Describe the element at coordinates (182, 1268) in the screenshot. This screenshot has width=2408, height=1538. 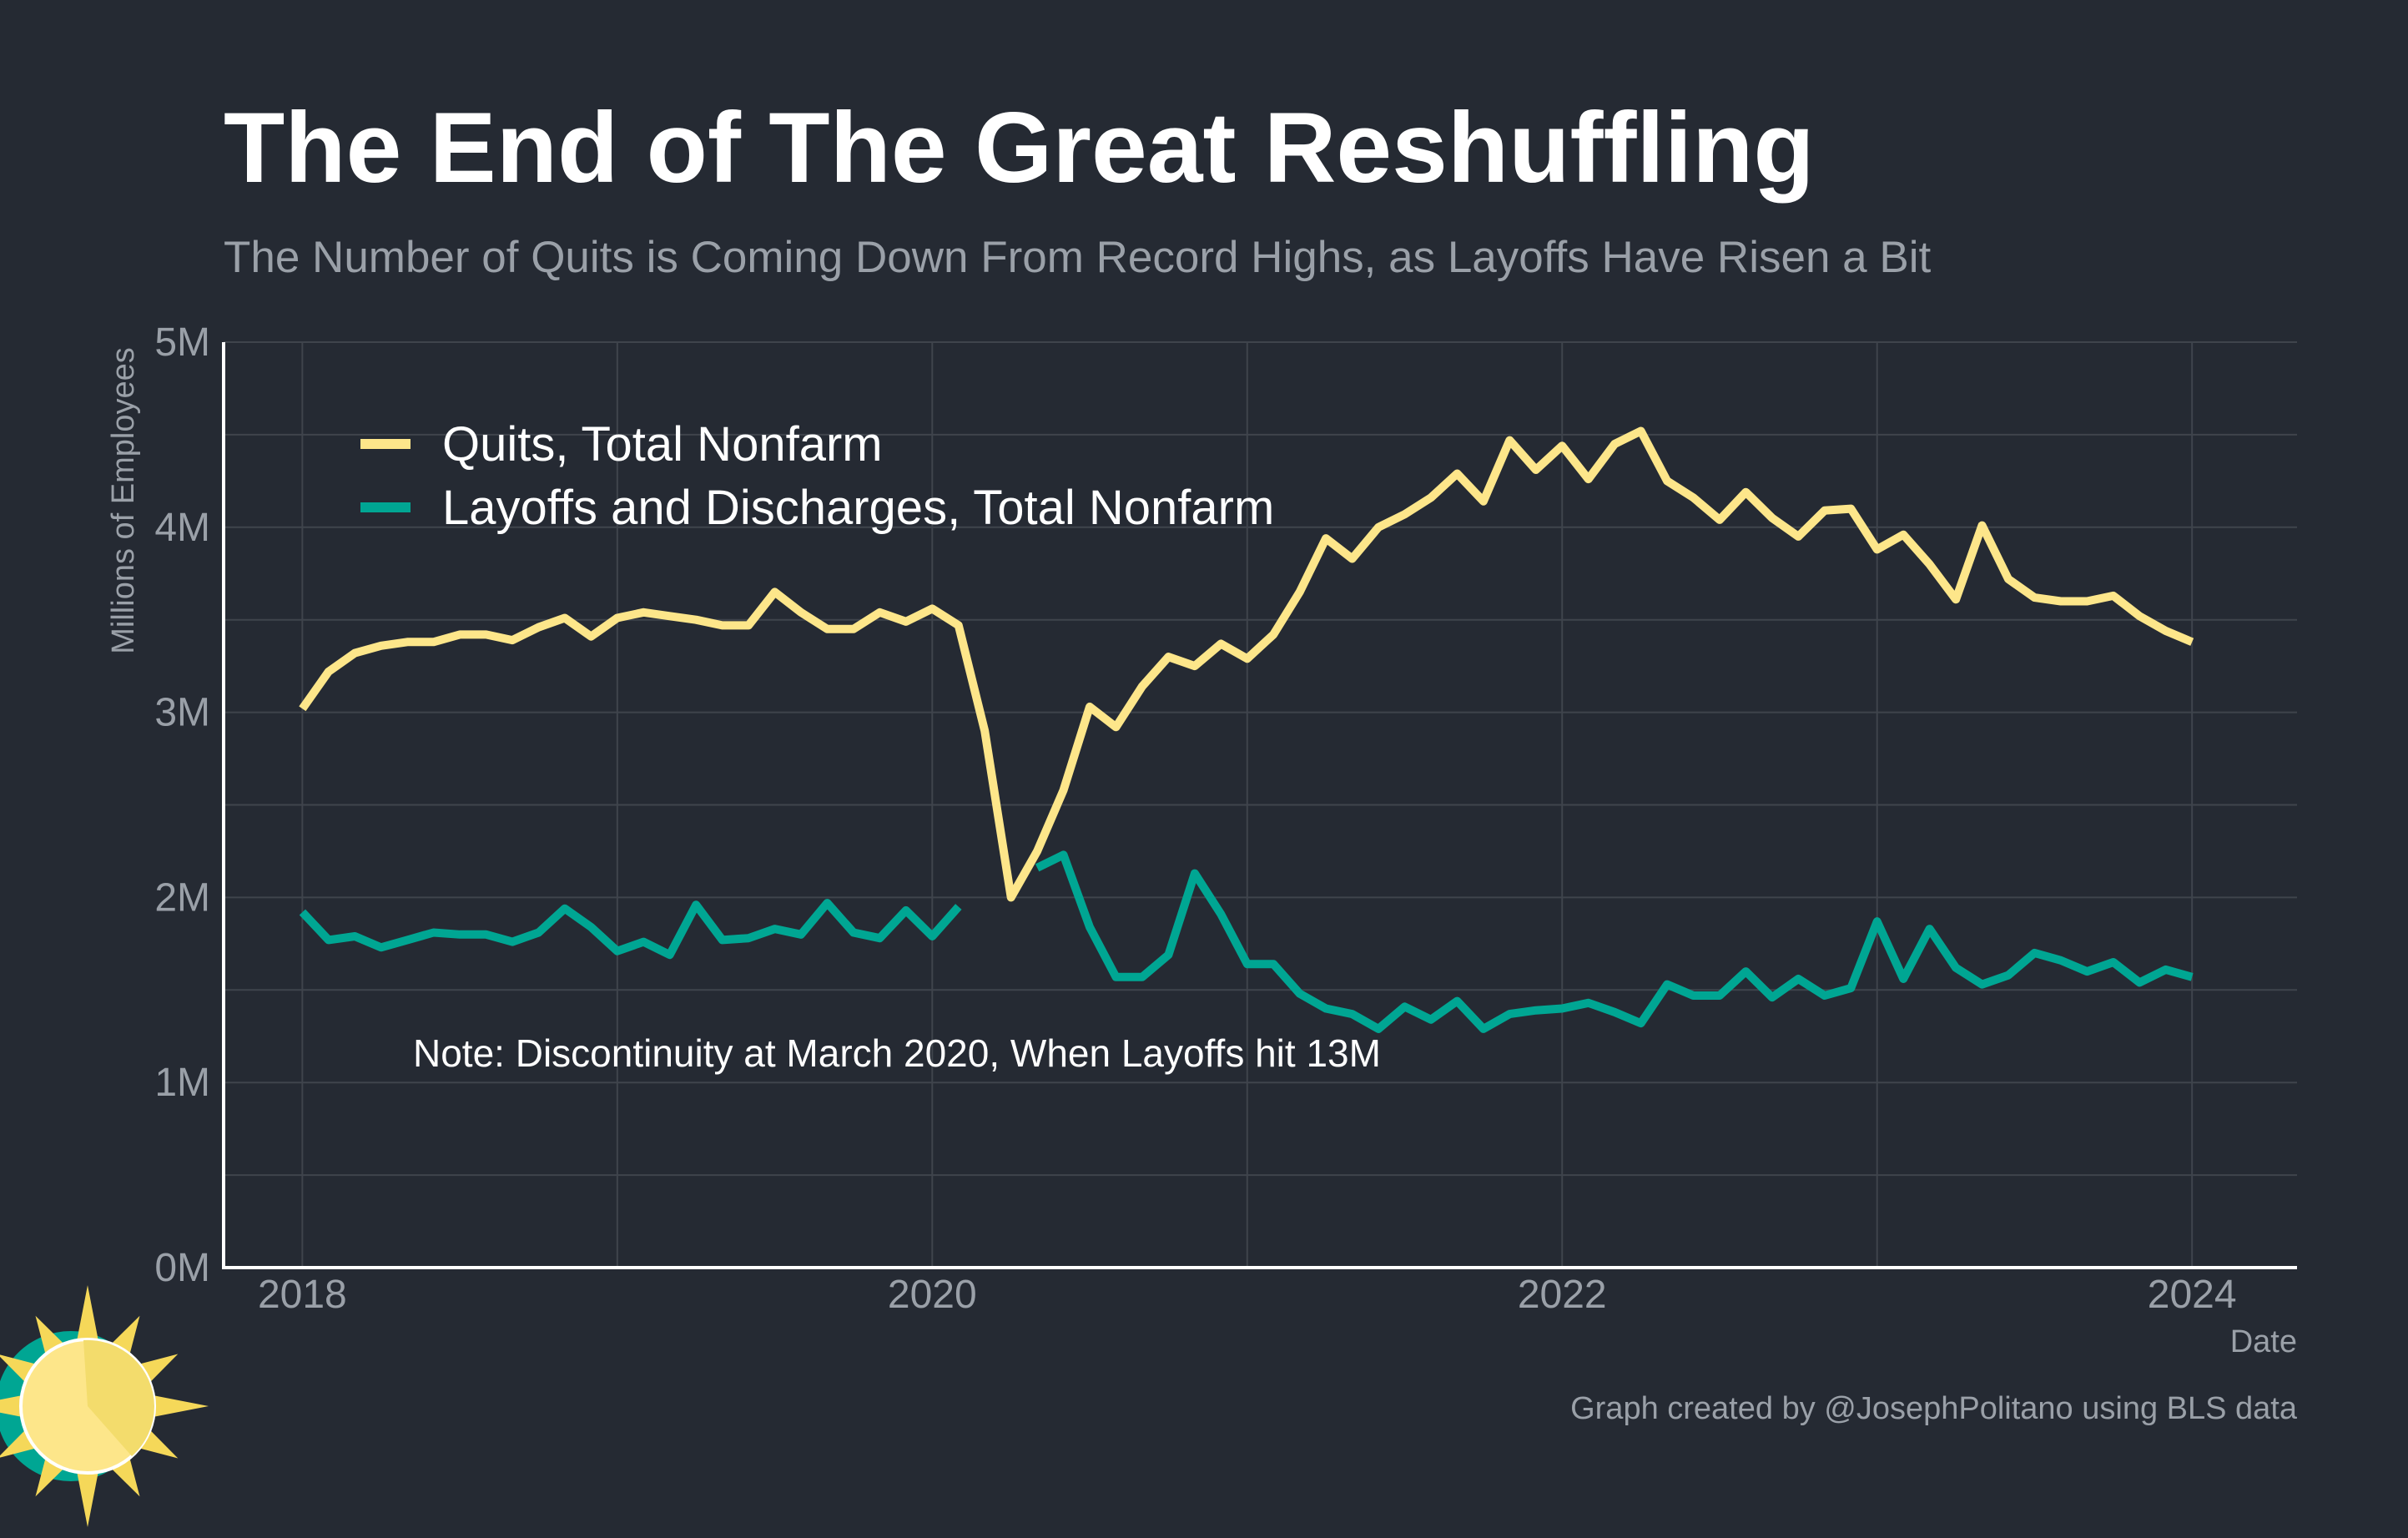
I see `y-tick-label: 0M` at that location.